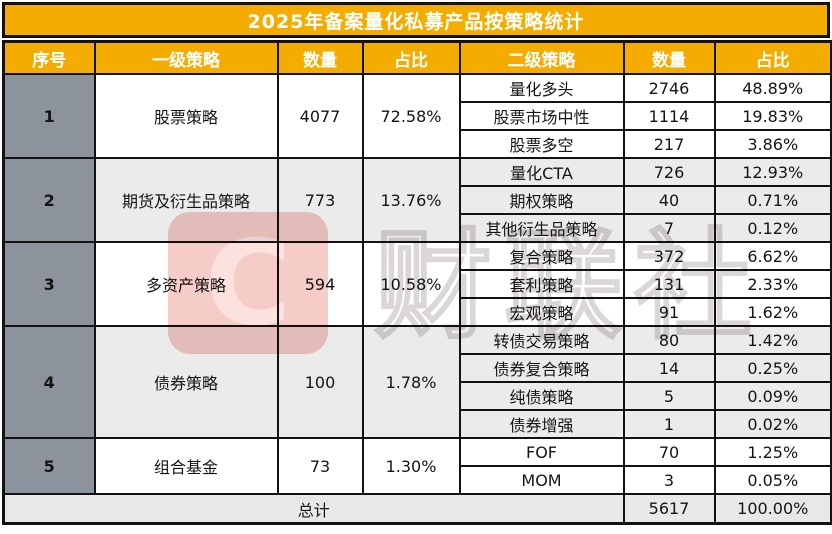 The image size is (832, 534). What do you see at coordinates (772, 509) in the screenshot?
I see `total-share-cell: 100.00%` at bounding box center [772, 509].